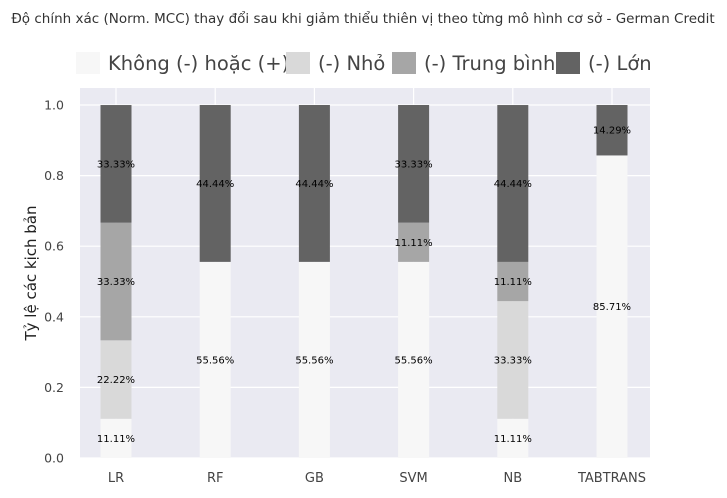 This screenshot has width=727, height=498. I want to click on legend-label: Không (-) hoặc (+), so click(198, 63).